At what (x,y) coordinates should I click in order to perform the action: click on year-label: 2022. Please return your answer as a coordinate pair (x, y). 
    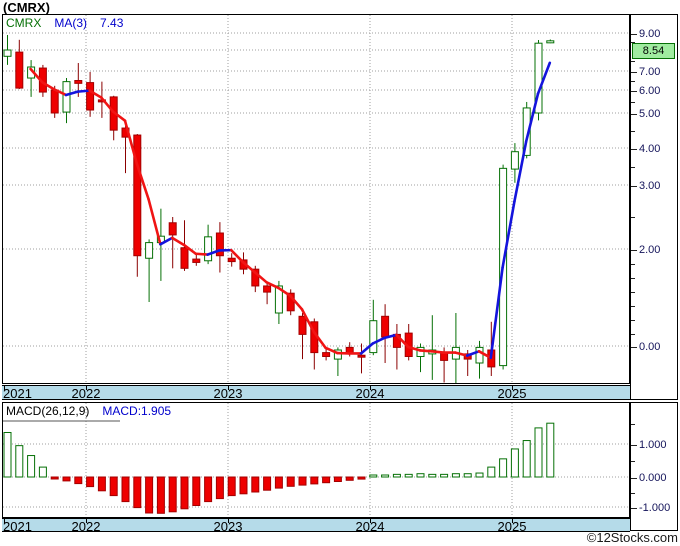
    Looking at the image, I should click on (86, 393).